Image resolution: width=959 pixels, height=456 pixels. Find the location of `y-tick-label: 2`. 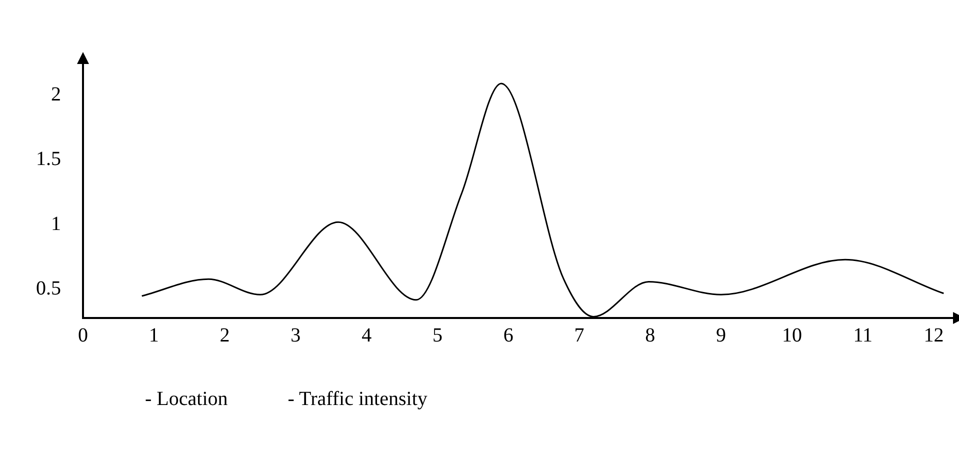

y-tick-label: 2 is located at coordinates (56, 94).